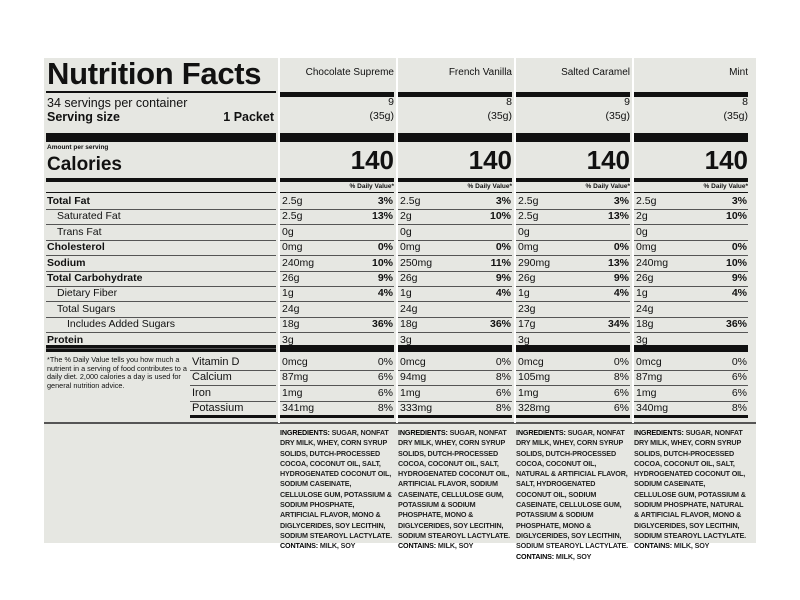 The image size is (800, 600). What do you see at coordinates (607, 186) in the screenshot?
I see `daily-value-header: % Daily Value*` at bounding box center [607, 186].